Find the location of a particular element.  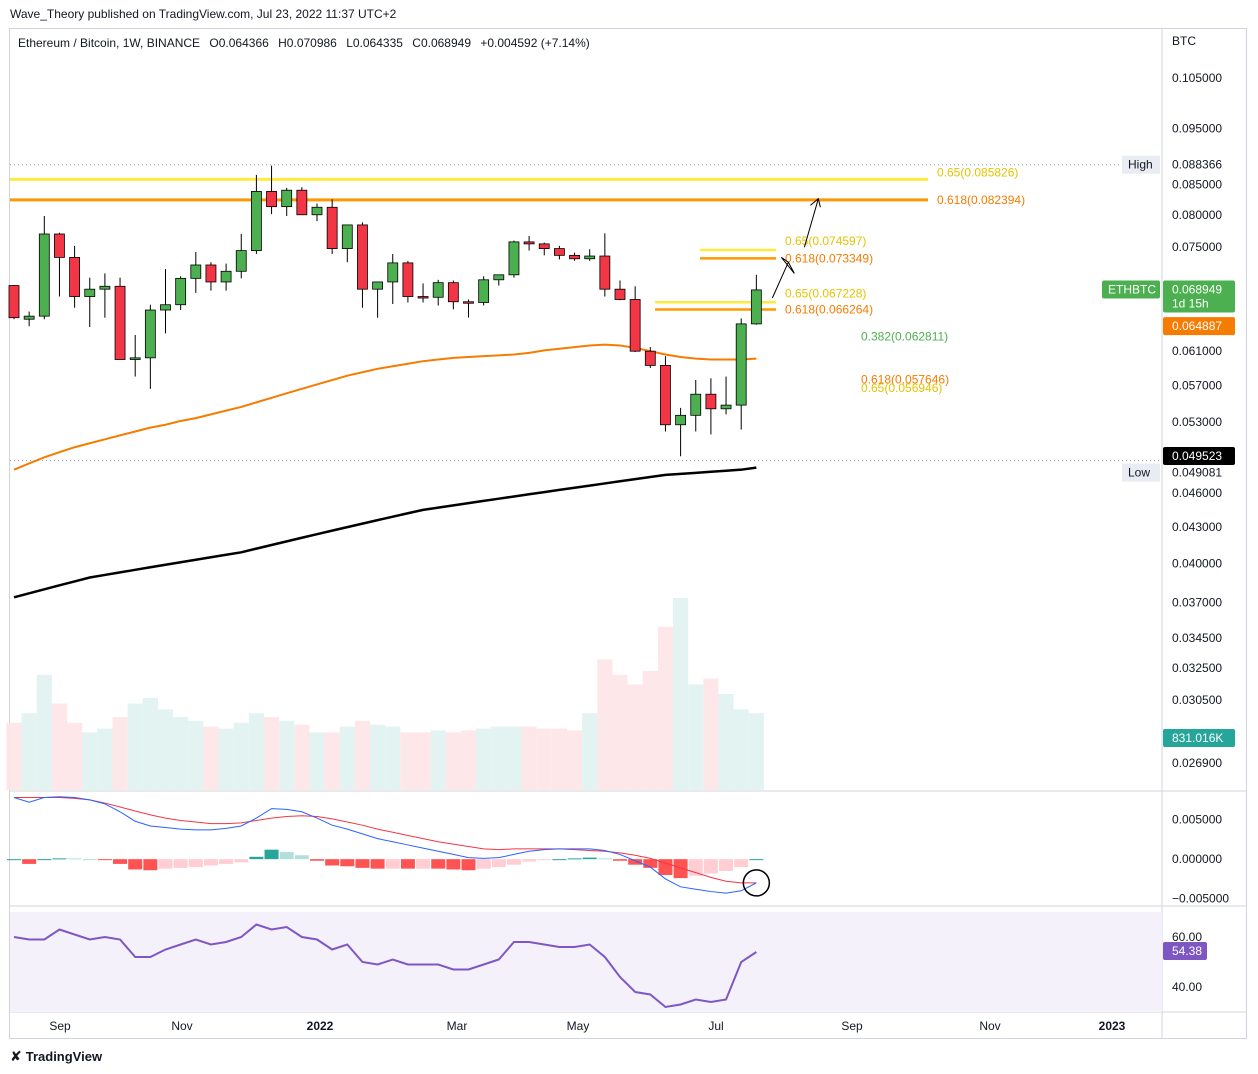

fib-level-label: 0.65(0.067228) is located at coordinates (825, 293).